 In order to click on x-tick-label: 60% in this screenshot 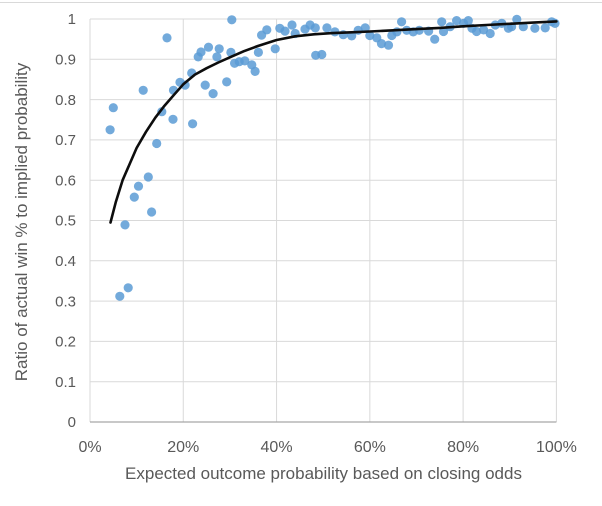, I will do `click(370, 447)`.